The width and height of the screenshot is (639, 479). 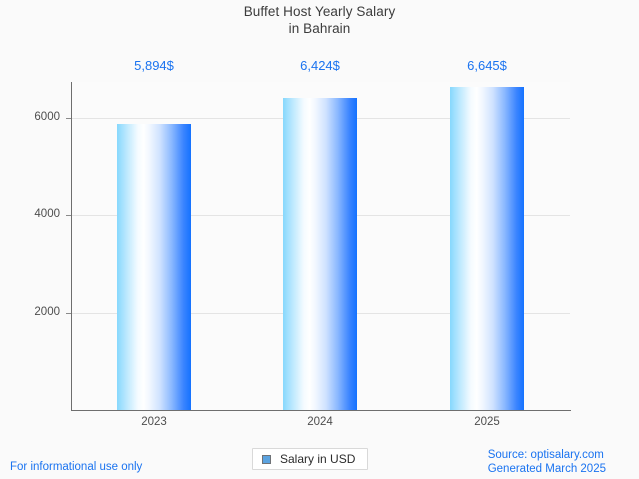 I want to click on chart-title-line-1: Buffet Host Yearly Salary, so click(x=319, y=11).